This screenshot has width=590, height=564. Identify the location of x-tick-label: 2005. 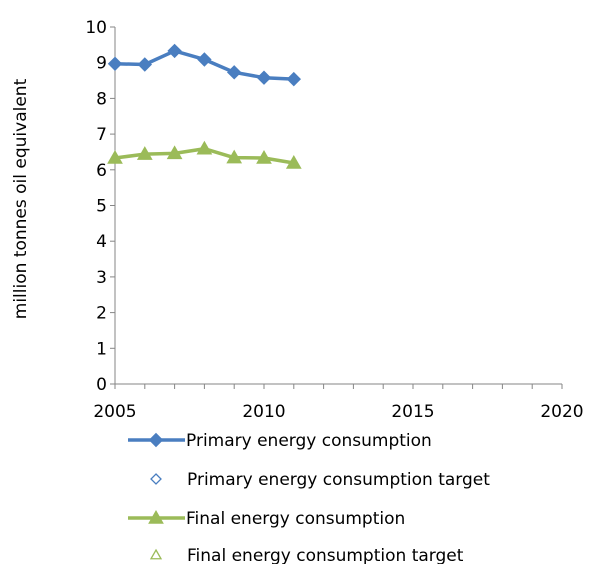
(114, 412).